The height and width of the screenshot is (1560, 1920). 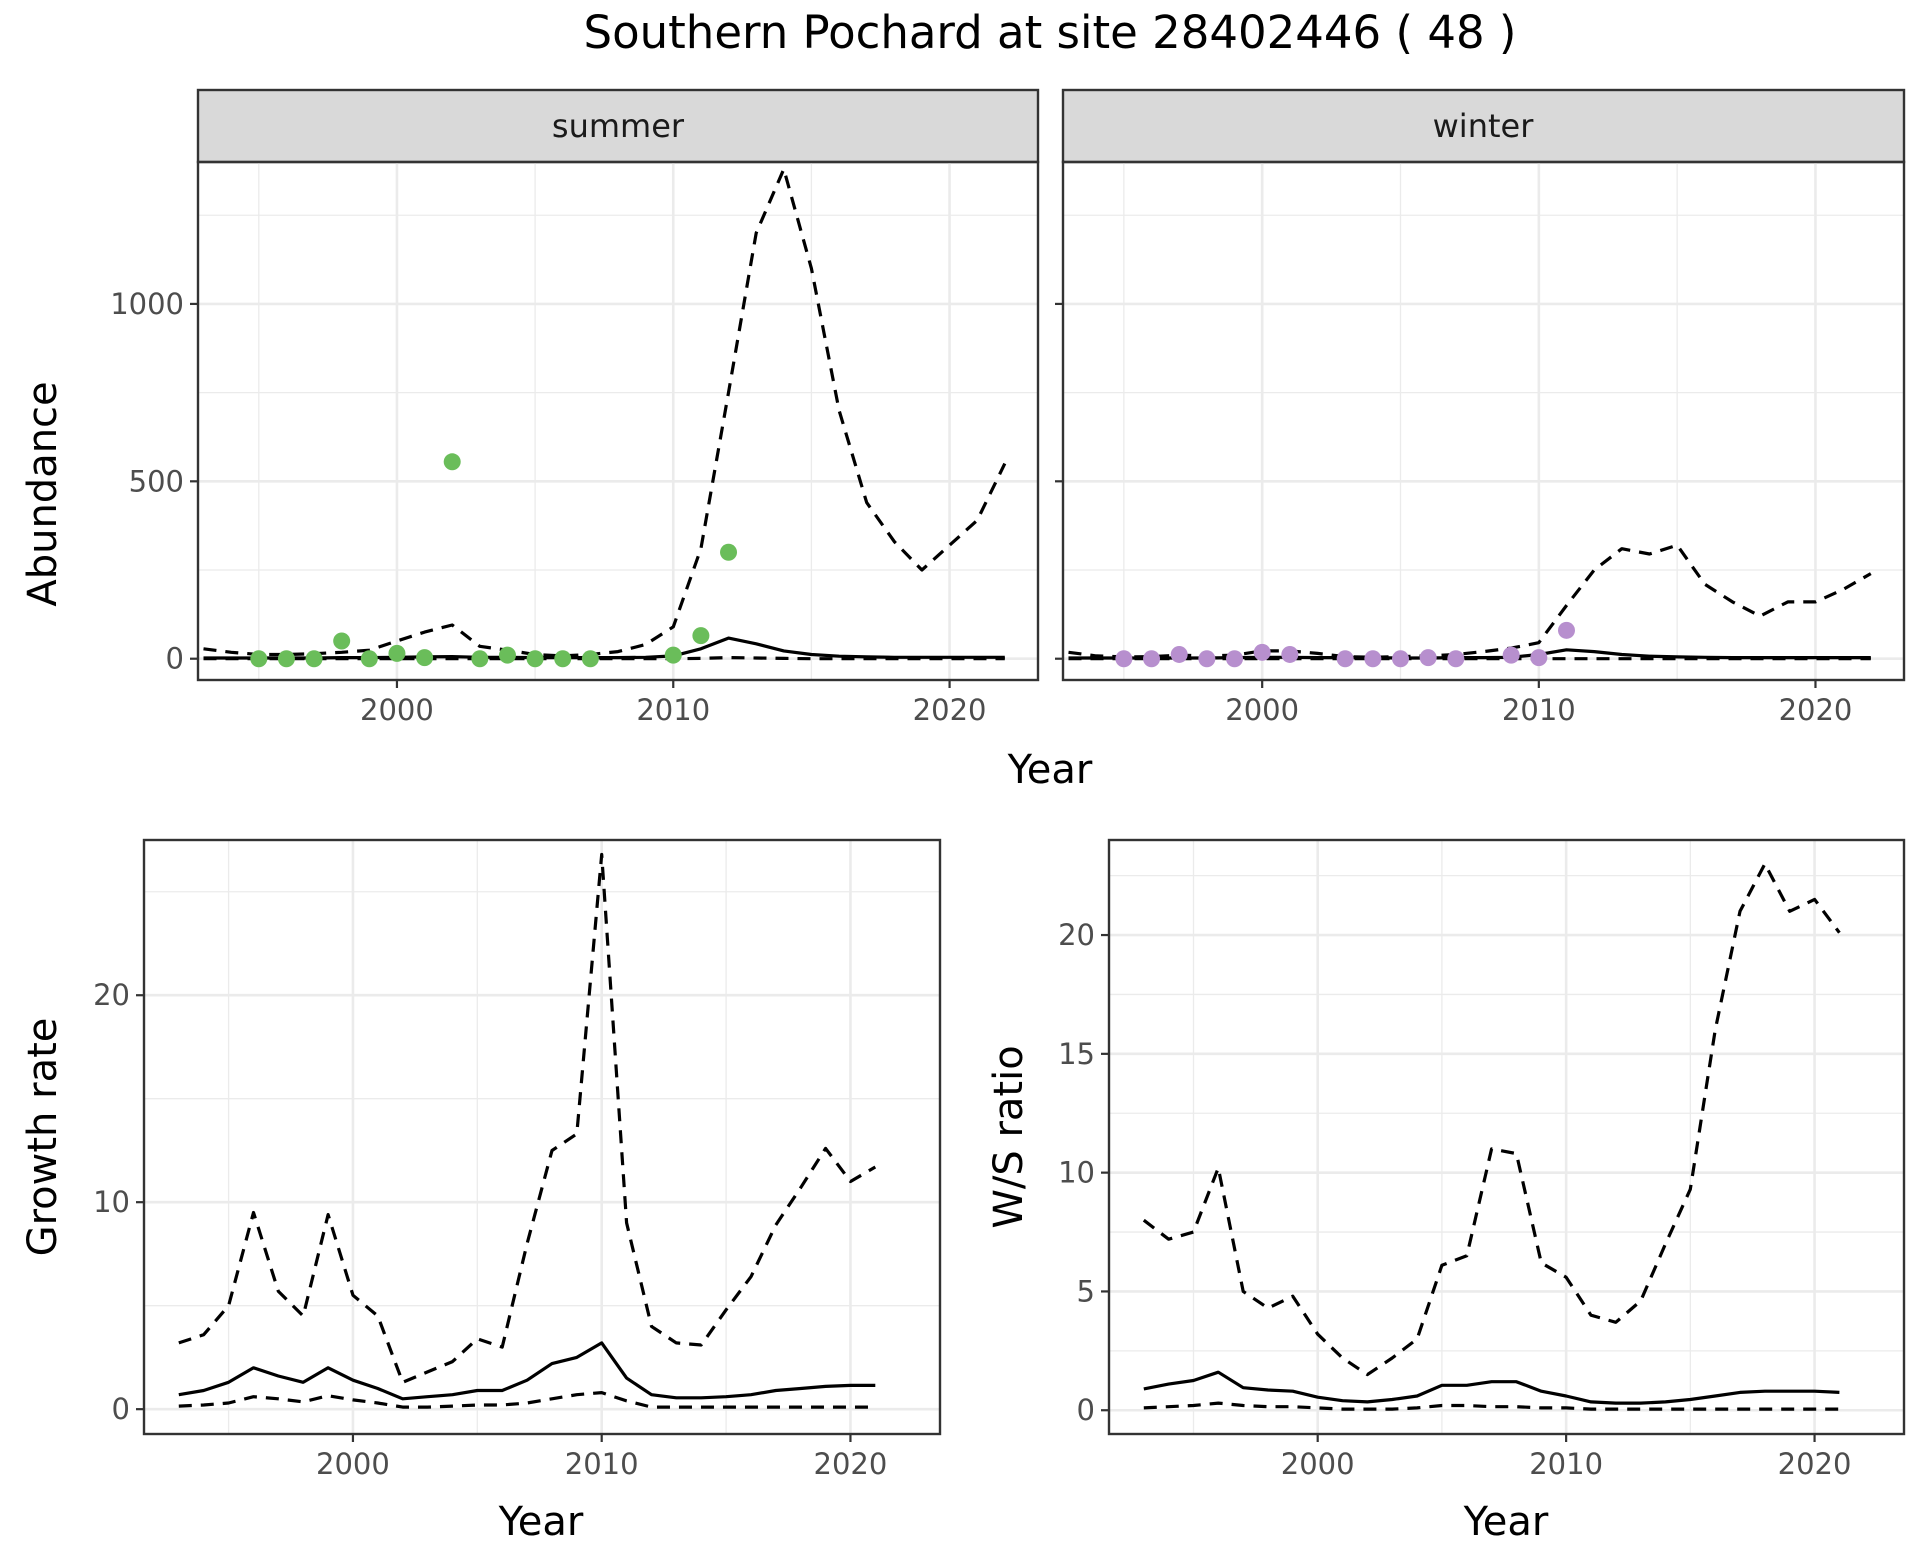 I want to click on facet-label-summer: summer, so click(x=618, y=126).